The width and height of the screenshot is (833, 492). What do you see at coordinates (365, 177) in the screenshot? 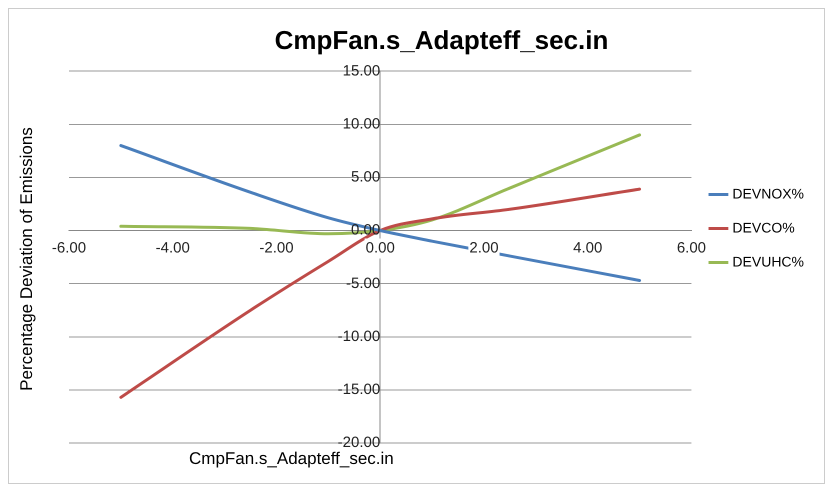
I see `y-tick-label: 5.00` at bounding box center [365, 177].